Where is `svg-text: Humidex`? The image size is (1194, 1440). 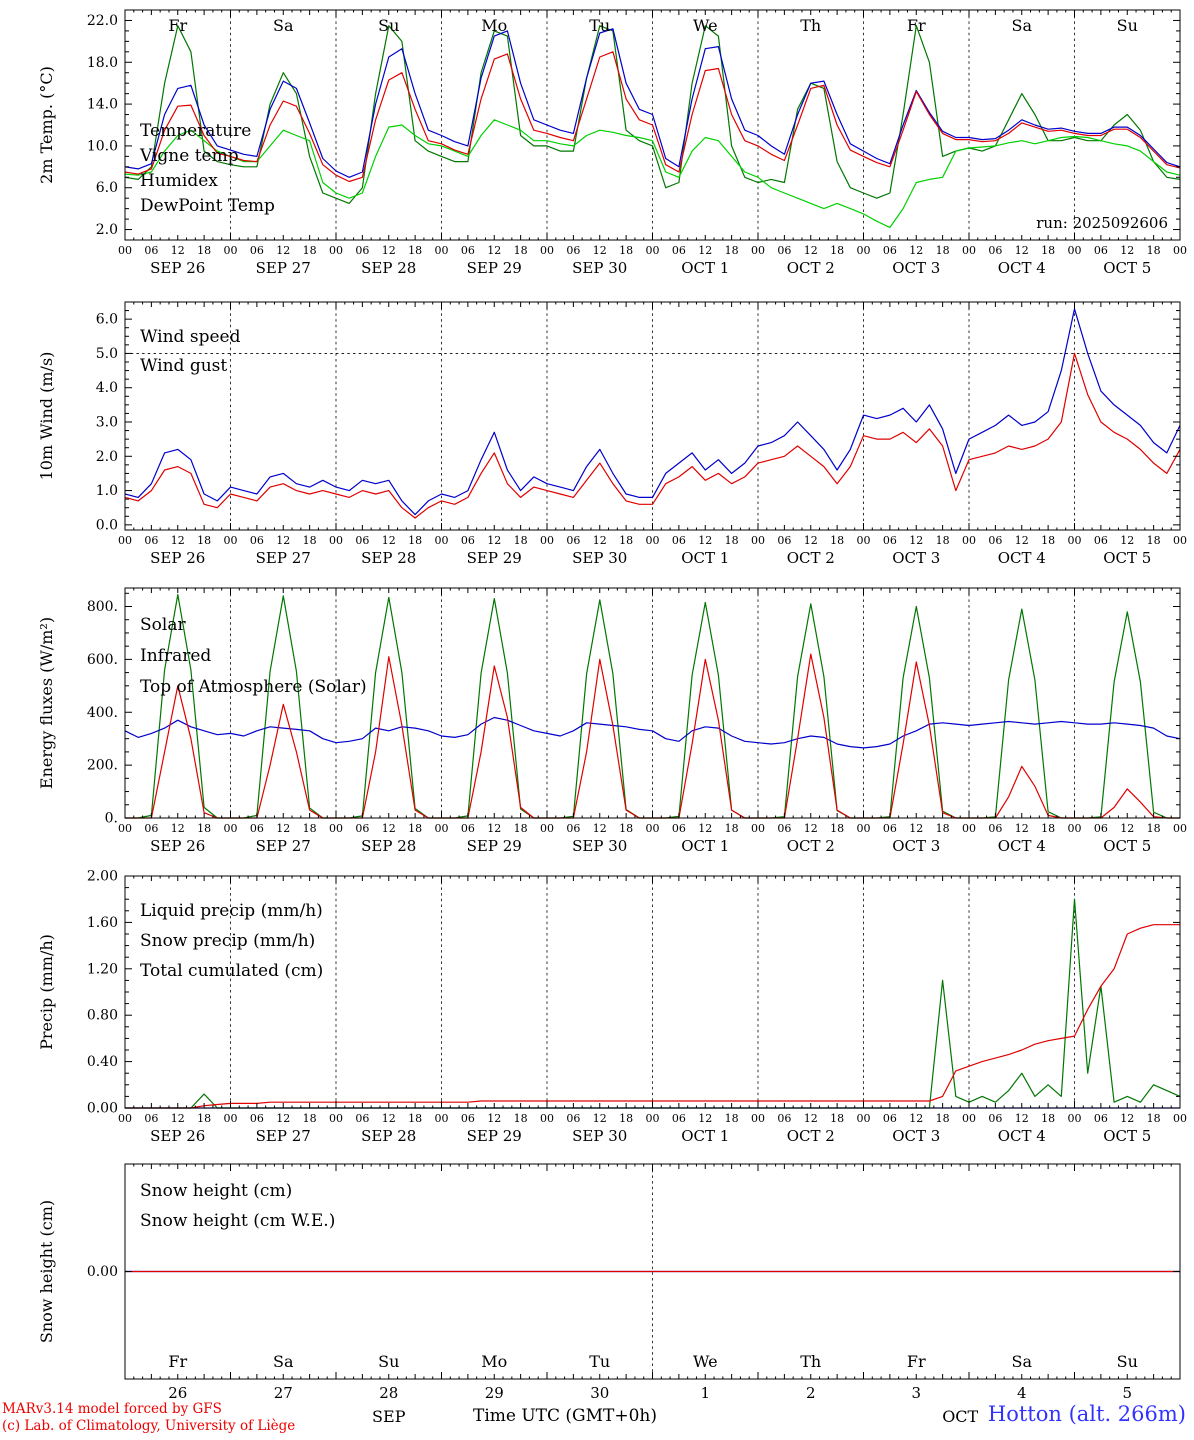 svg-text: Humidex is located at coordinates (179, 181).